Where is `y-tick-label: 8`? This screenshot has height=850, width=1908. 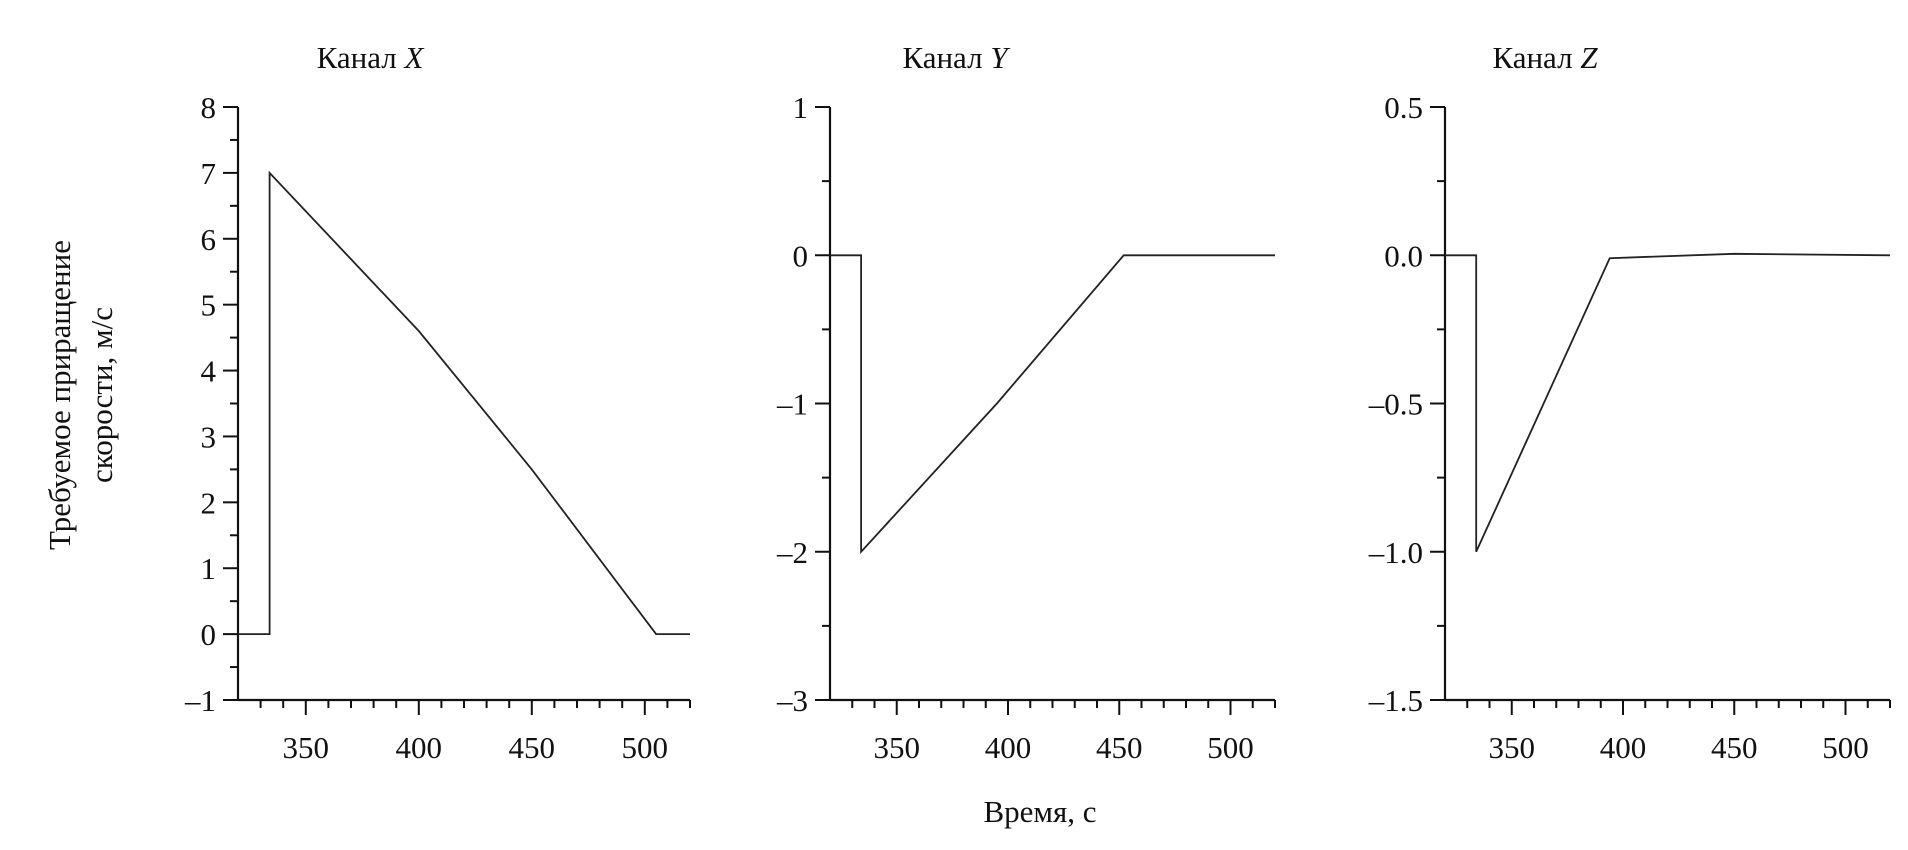
y-tick-label: 8 is located at coordinates (209, 107).